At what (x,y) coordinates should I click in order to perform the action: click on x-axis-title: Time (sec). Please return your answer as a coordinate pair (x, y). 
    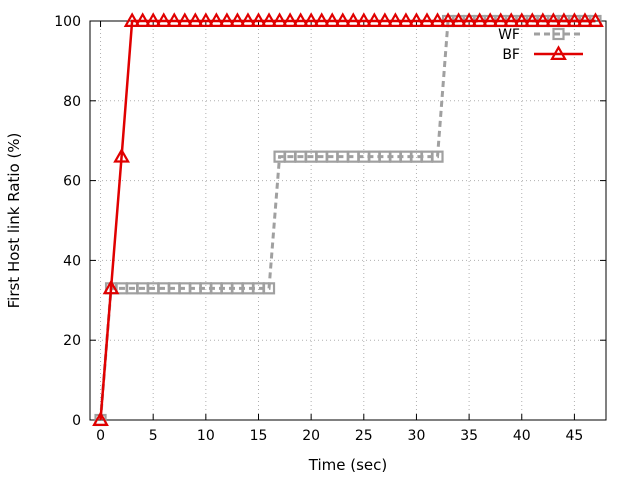
    Looking at the image, I should click on (347, 465).